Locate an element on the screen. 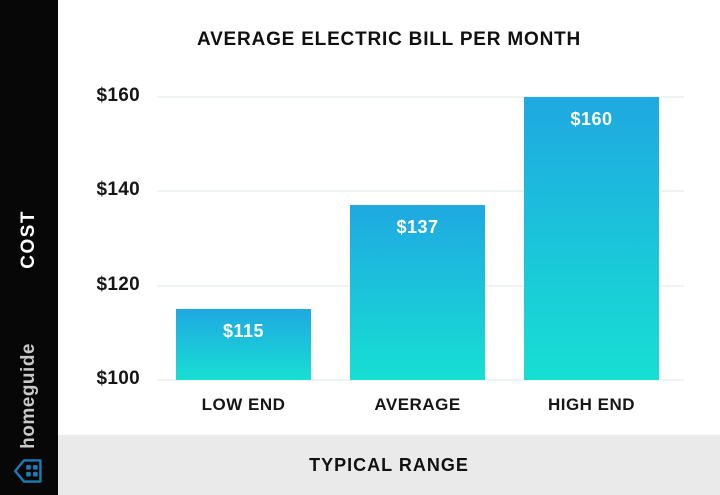 The image size is (720, 495). brand-name-wrap: homeguide is located at coordinates (29, 396).